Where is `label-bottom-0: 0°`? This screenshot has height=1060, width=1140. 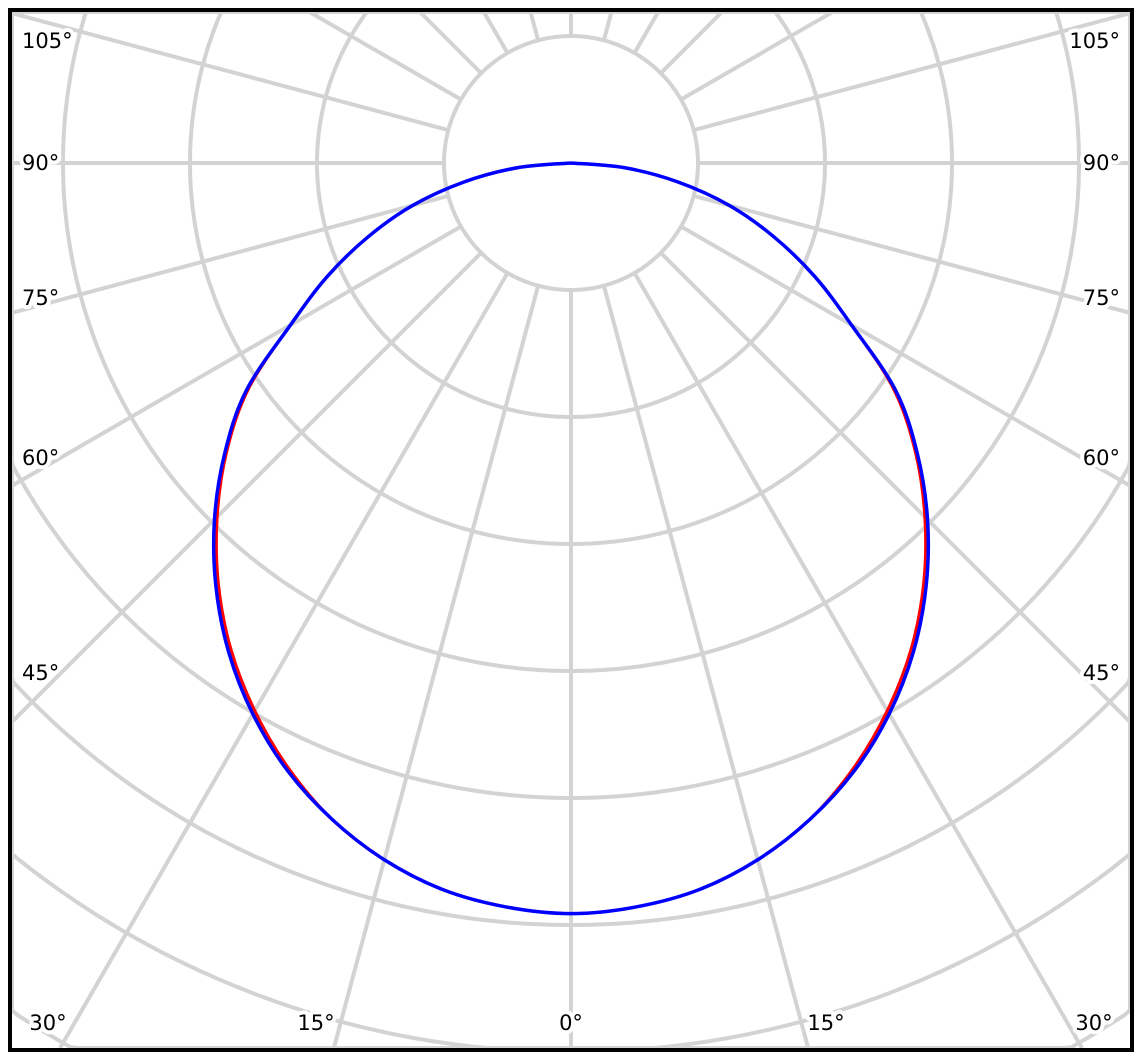 label-bottom-0: 0° is located at coordinates (571, 1023).